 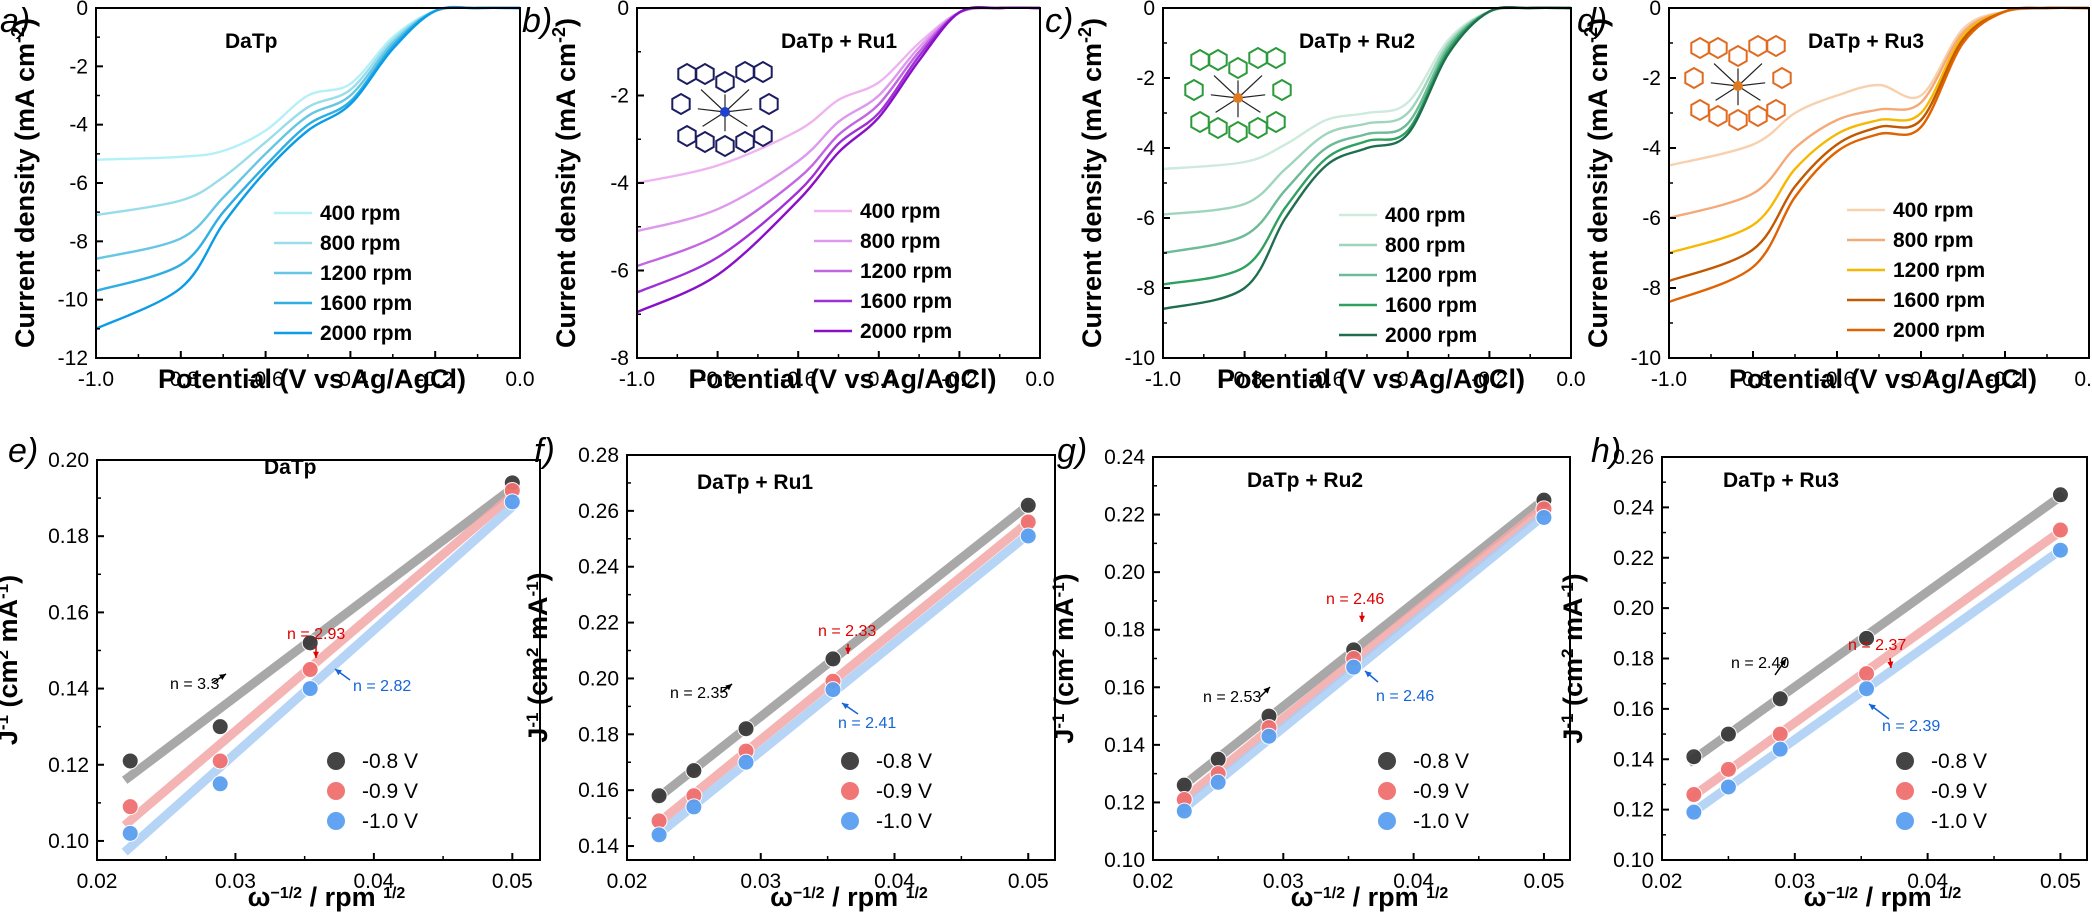 What do you see at coordinates (1606, 451) in the screenshot?
I see `panel-letter: h)` at bounding box center [1606, 451].